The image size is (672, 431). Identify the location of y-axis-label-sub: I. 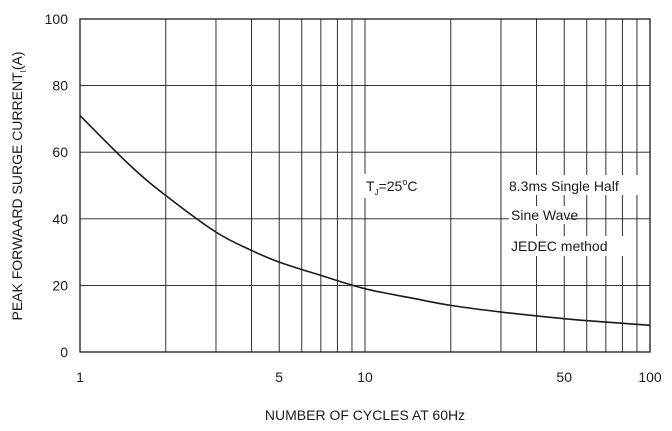
(23, 71).